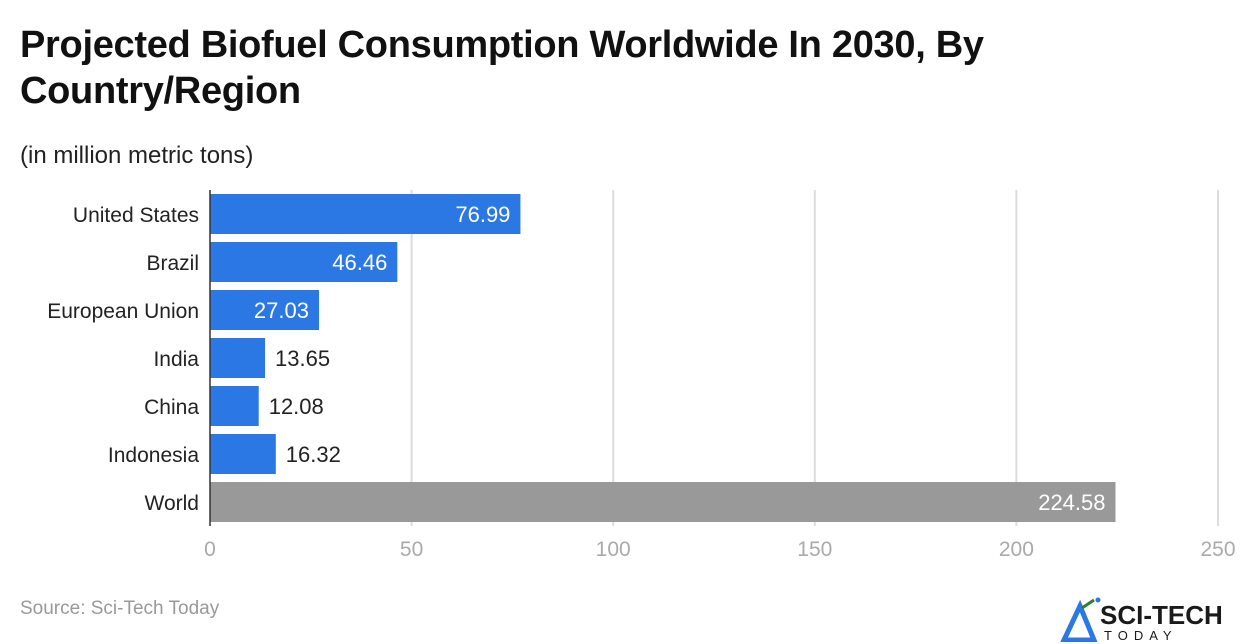 The image size is (1240, 644). What do you see at coordinates (1016, 549) in the screenshot?
I see `x-tick-label: 200` at bounding box center [1016, 549].